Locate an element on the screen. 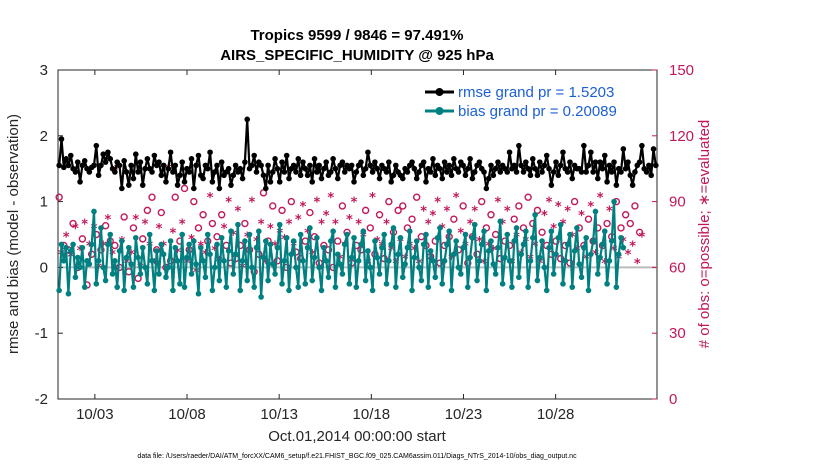 This screenshot has width=830, height=470. chart-title-line1: Tropics 9599 / 9846 = 97.491% is located at coordinates (356, 35).